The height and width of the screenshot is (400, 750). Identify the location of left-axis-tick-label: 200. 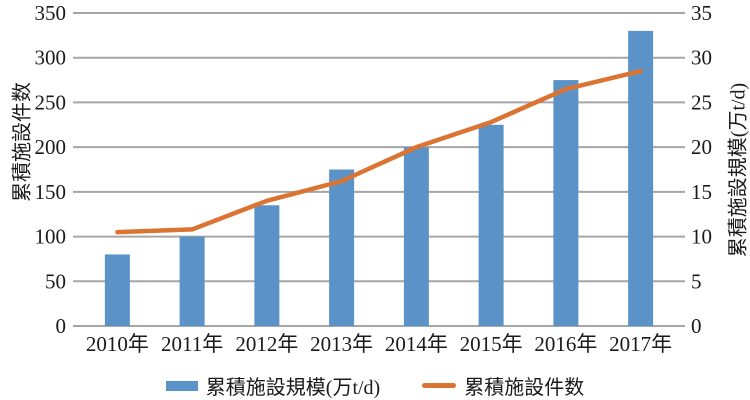
(51, 147).